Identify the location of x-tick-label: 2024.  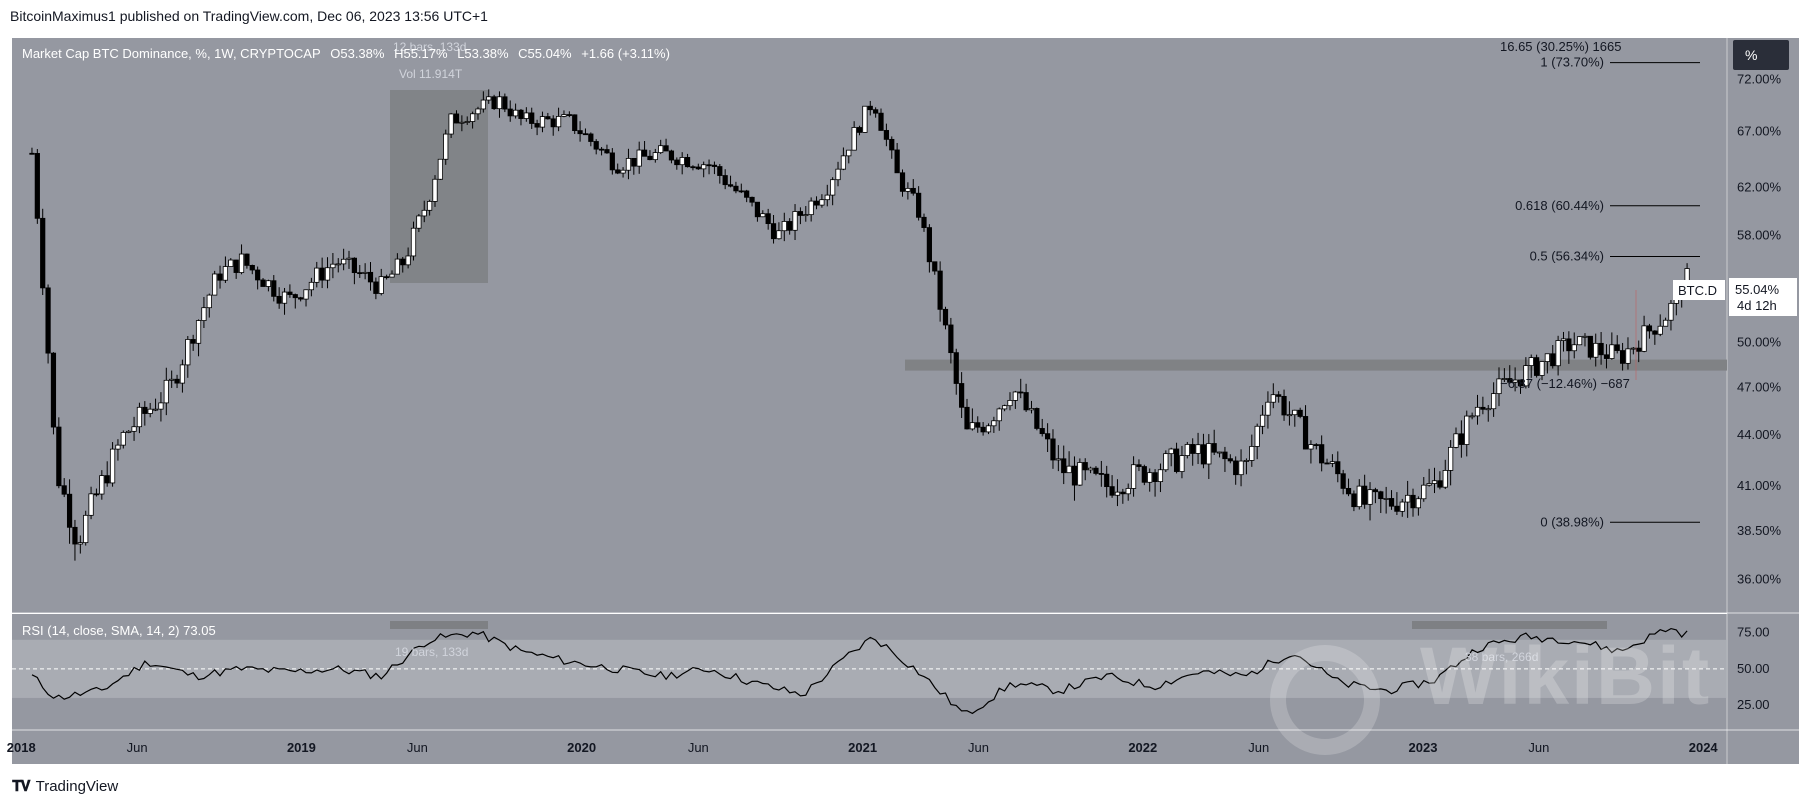
(1704, 747).